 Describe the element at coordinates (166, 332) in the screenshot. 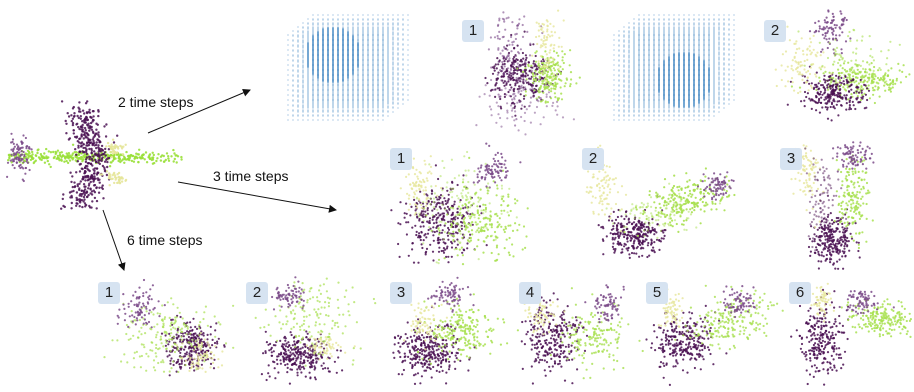

I see `row3-panel-1: 1` at that location.